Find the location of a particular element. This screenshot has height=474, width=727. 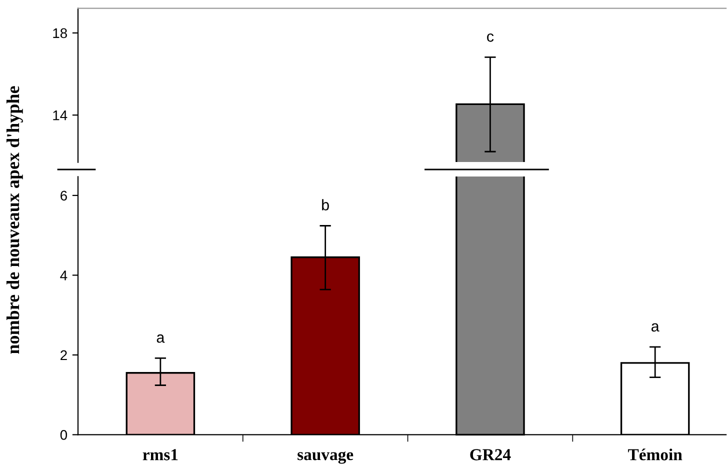

x-tick-label: Témoin is located at coordinates (655, 454).